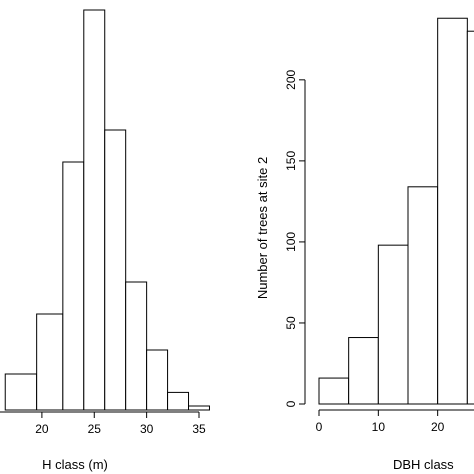 Image resolution: width=474 pixels, height=474 pixels. What do you see at coordinates (291, 161) in the screenshot?
I see `y-tick-label: 150` at bounding box center [291, 161].